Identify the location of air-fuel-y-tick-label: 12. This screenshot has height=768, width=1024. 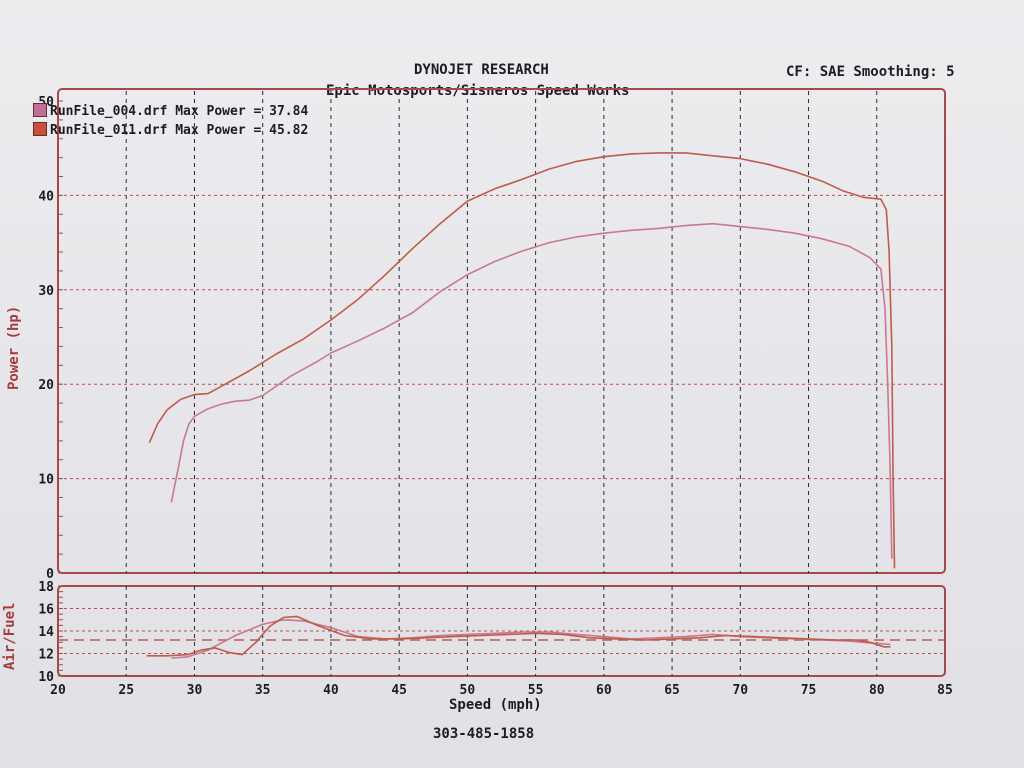
(46, 655).